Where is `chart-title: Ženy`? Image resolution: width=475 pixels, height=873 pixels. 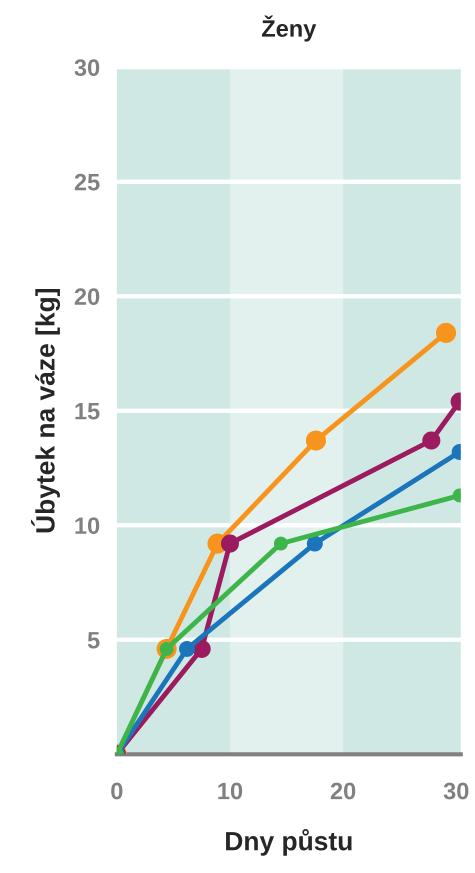
chart-title: Ženy is located at coordinates (289, 29).